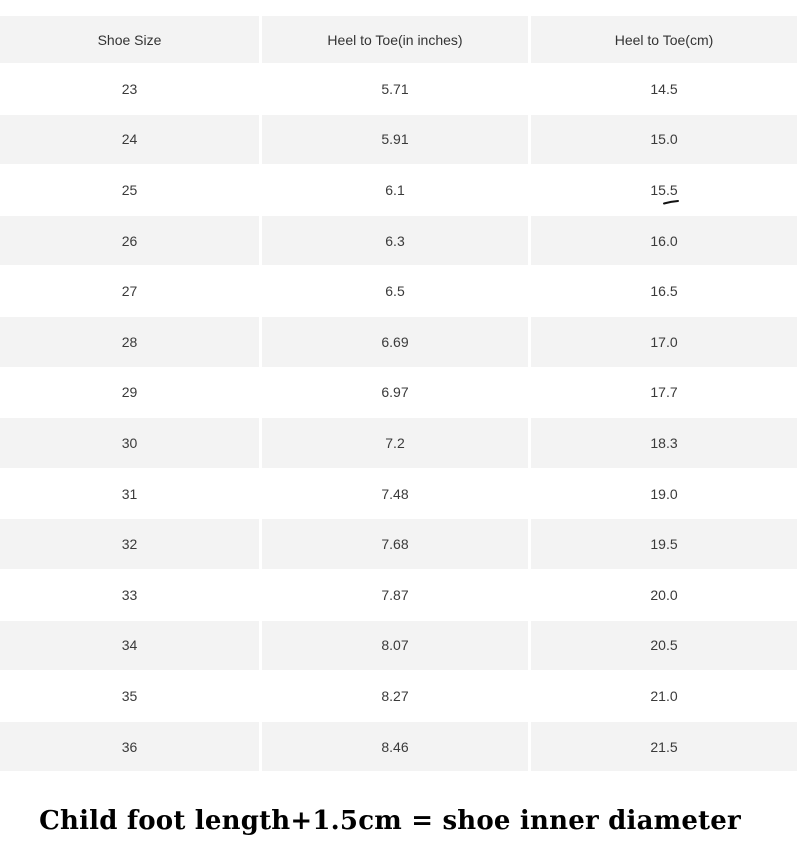 Image resolution: width=800 pixels, height=866 pixels. I want to click on cell-heel-to-toe-inches: 6.69, so click(395, 342).